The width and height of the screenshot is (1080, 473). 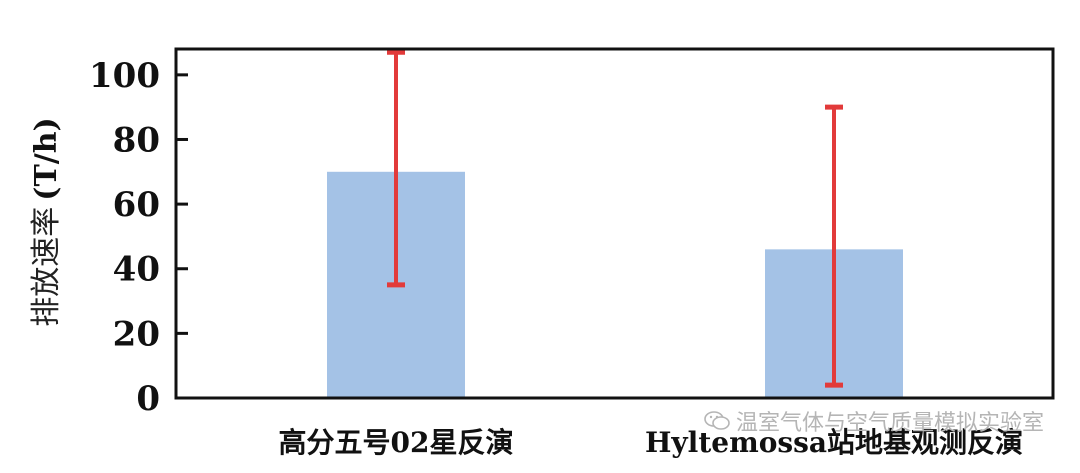 What do you see at coordinates (138, 237) in the screenshot?
I see `y-ticks-group: 0 20 40 60 80 100` at bounding box center [138, 237].